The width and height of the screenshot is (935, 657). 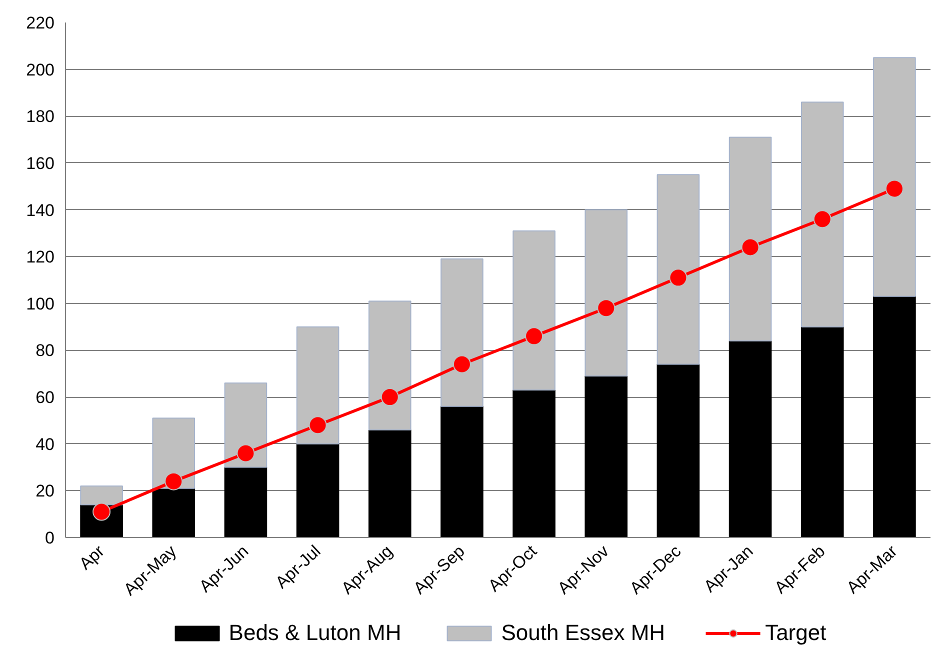 I want to click on x-tick-label: Apr, so click(x=92, y=557).